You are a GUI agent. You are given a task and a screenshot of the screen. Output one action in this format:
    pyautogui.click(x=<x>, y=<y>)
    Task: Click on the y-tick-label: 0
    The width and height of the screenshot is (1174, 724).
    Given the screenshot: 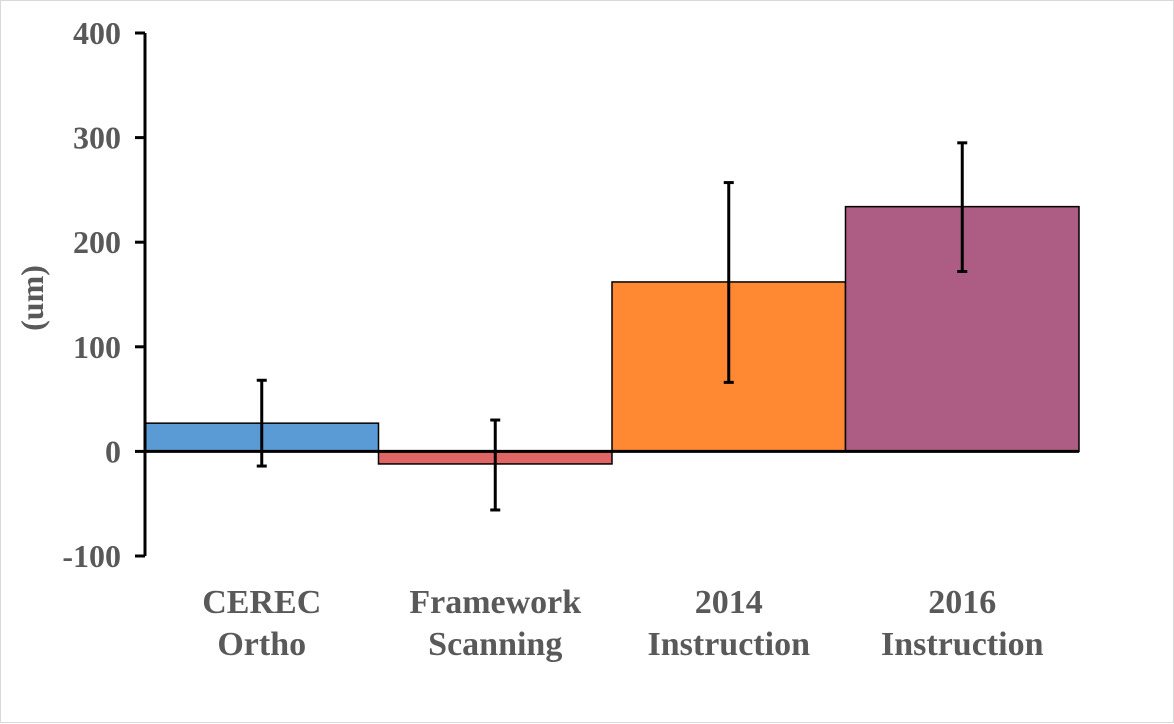 What is the action you would take?
    pyautogui.click(x=113, y=451)
    